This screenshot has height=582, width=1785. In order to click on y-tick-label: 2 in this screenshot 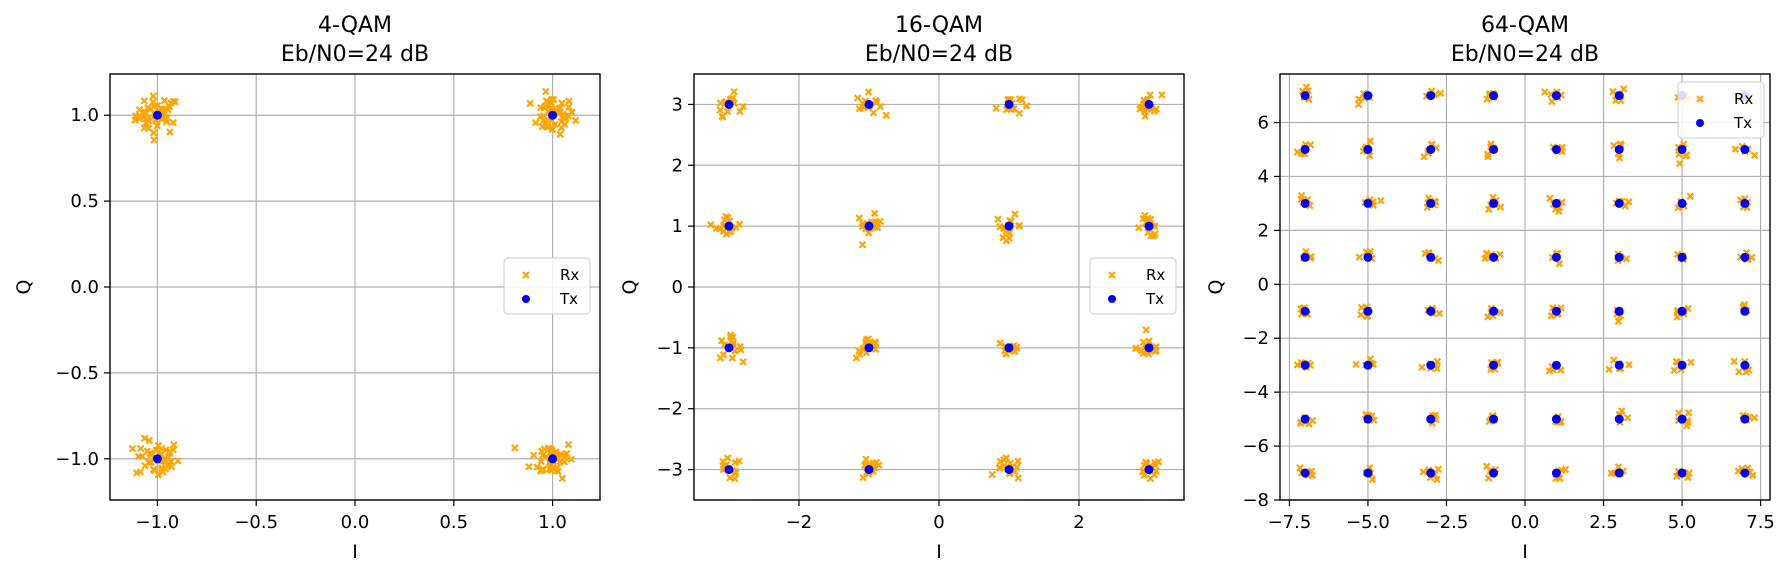, I will do `click(1263, 230)`.